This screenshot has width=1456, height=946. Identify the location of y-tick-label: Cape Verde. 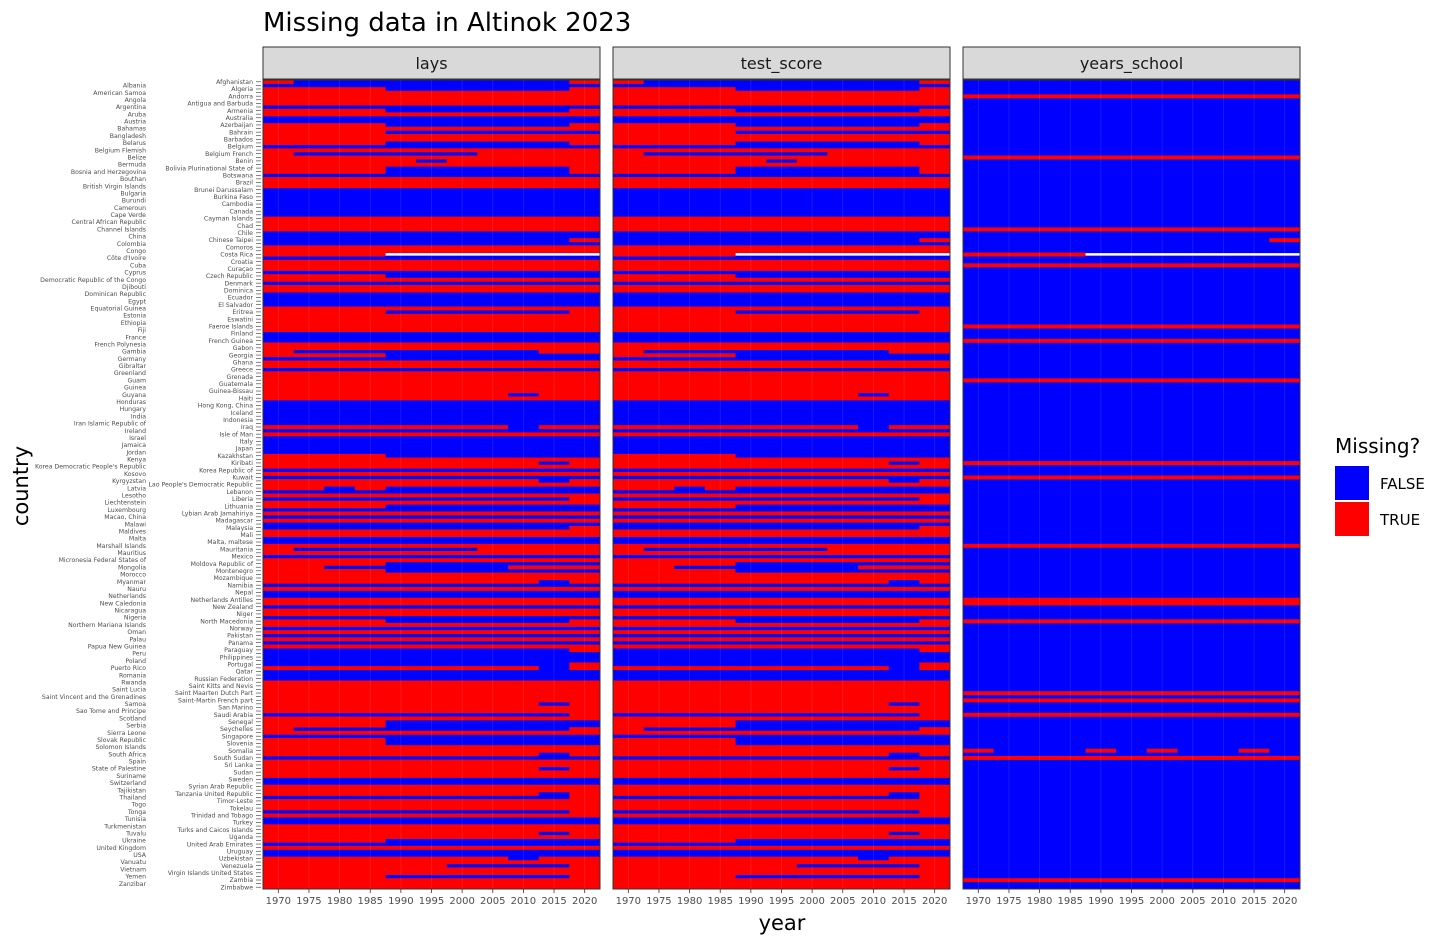
(128, 215).